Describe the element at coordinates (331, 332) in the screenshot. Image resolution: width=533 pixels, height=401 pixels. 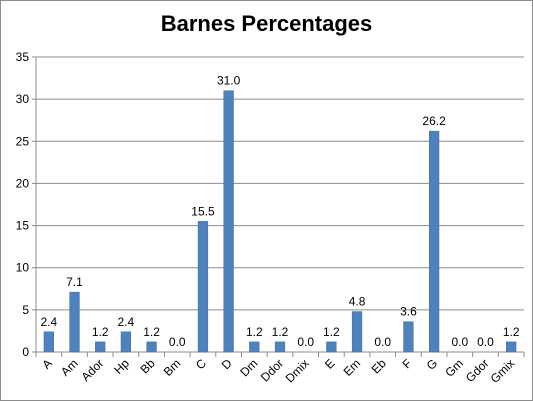
I see `data-label-E: 1.2` at that location.